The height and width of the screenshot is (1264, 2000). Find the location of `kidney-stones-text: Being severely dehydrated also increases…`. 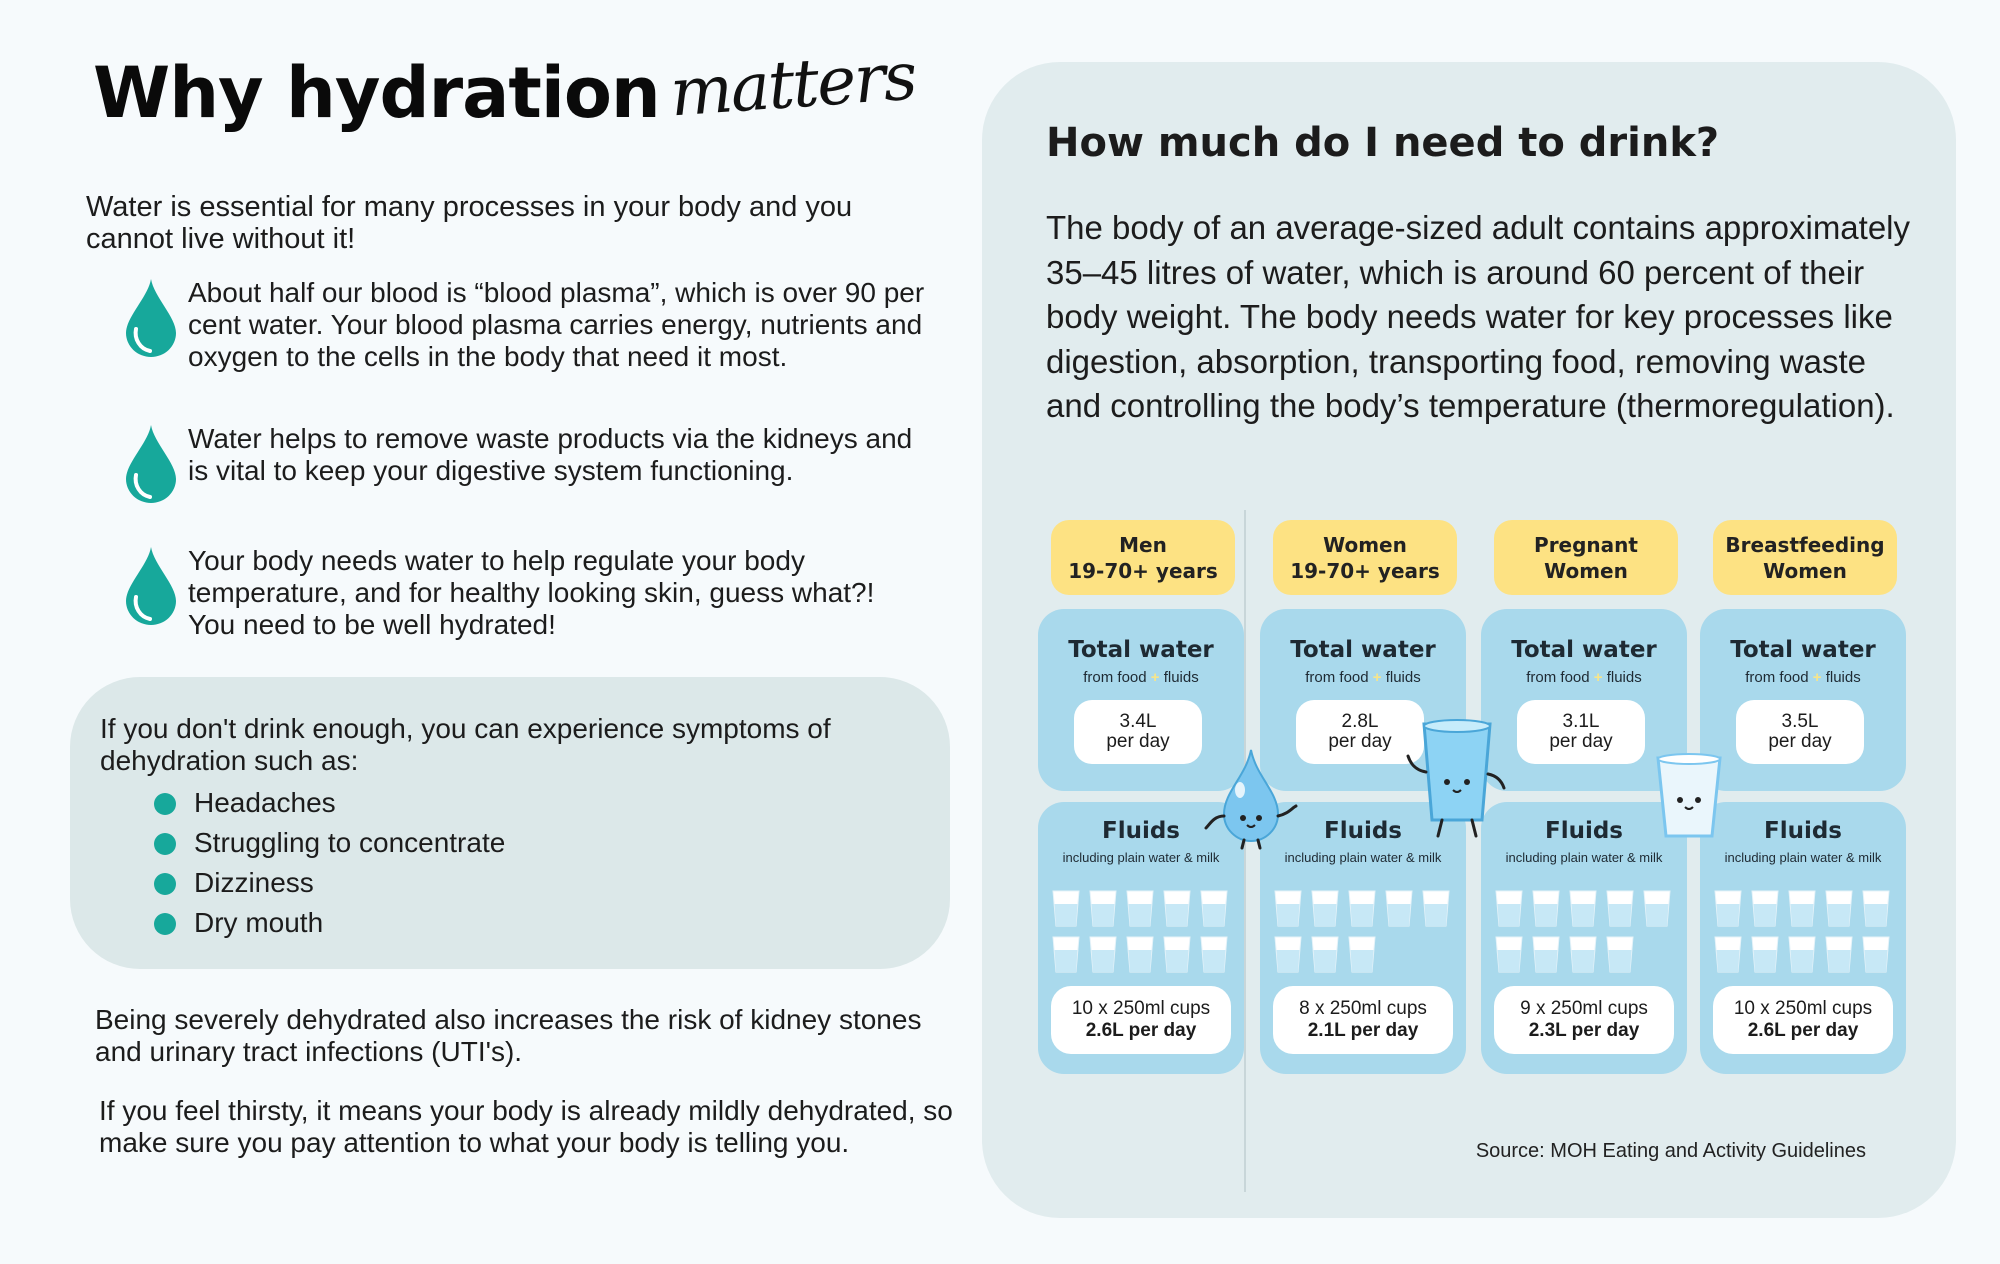

kidney-stones-text: Being severely dehydrated also increases… is located at coordinates (508, 1035).